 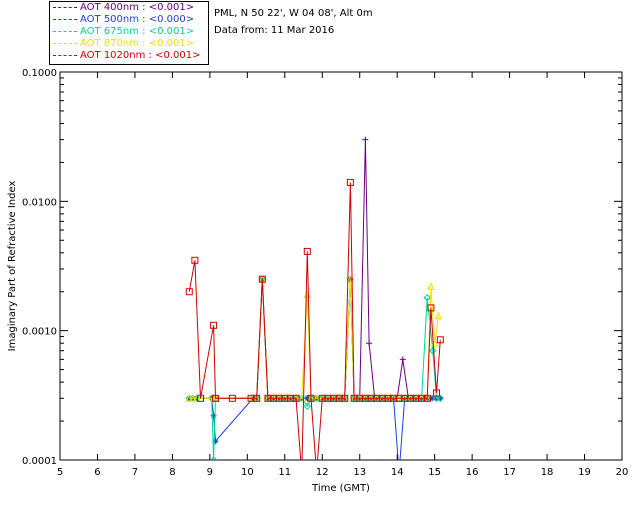 I want to click on x-tick-label: 9, so click(x=210, y=472).